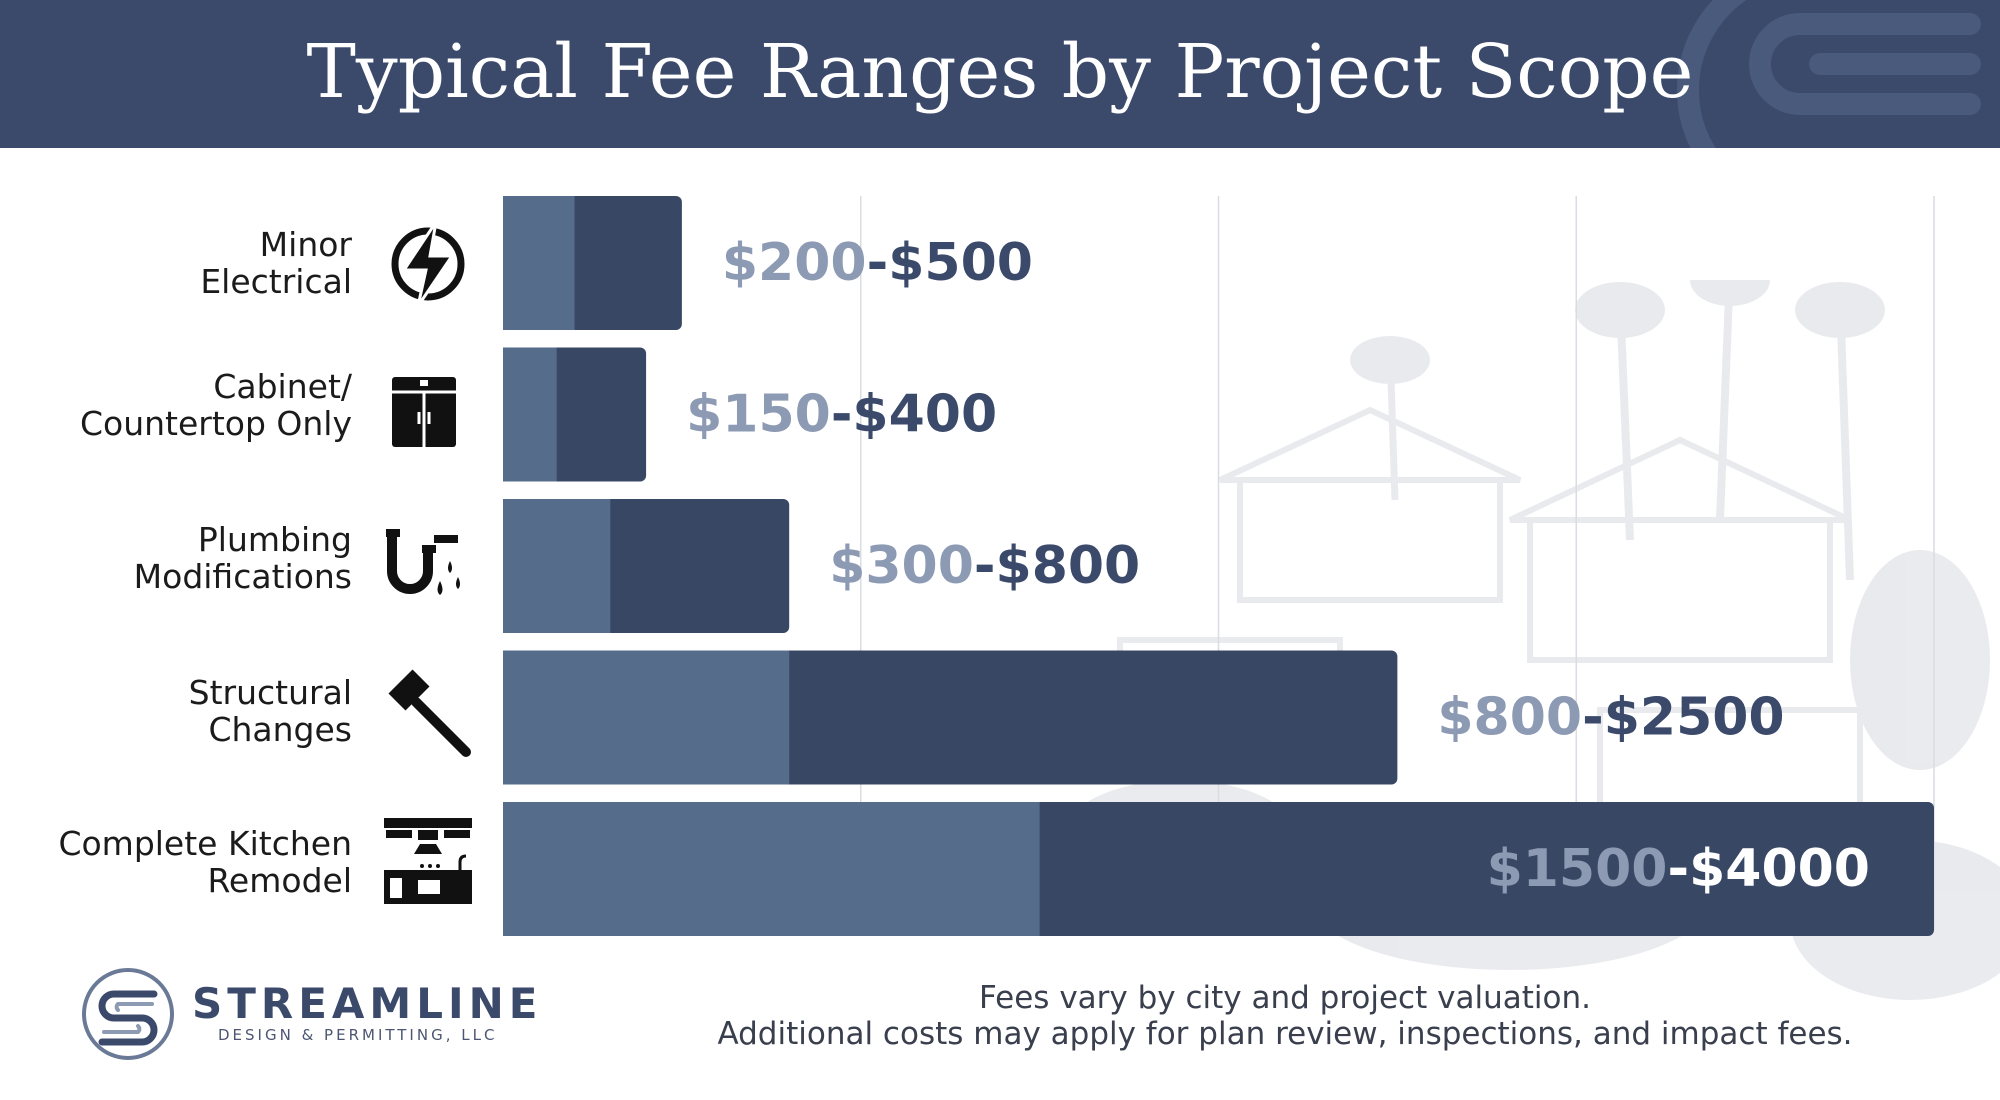 The width and height of the screenshot is (2000, 1100). Describe the element at coordinates (423, 562) in the screenshot. I see `dripping-pipe-icon` at that location.